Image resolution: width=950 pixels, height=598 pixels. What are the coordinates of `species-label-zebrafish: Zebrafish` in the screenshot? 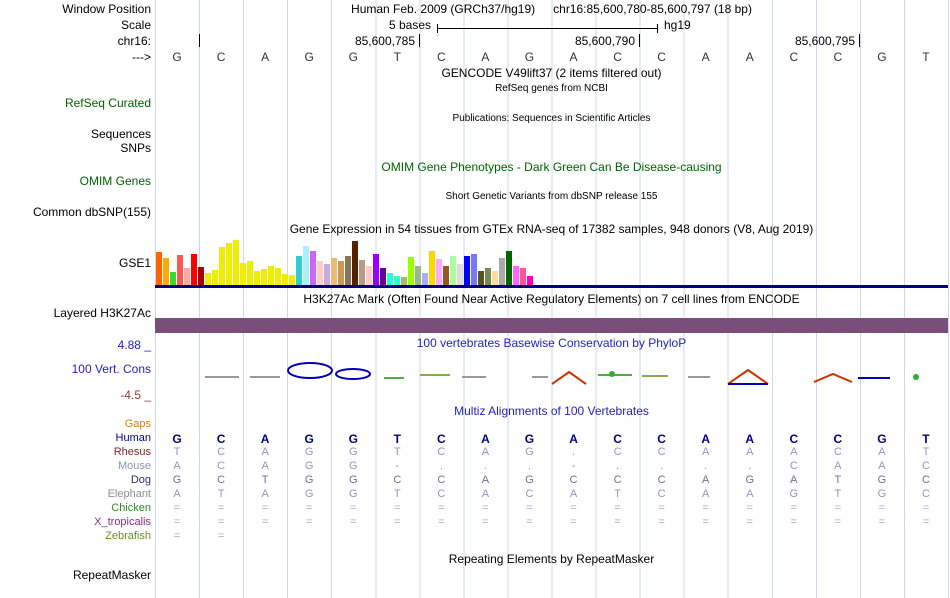 It's located at (128, 536).